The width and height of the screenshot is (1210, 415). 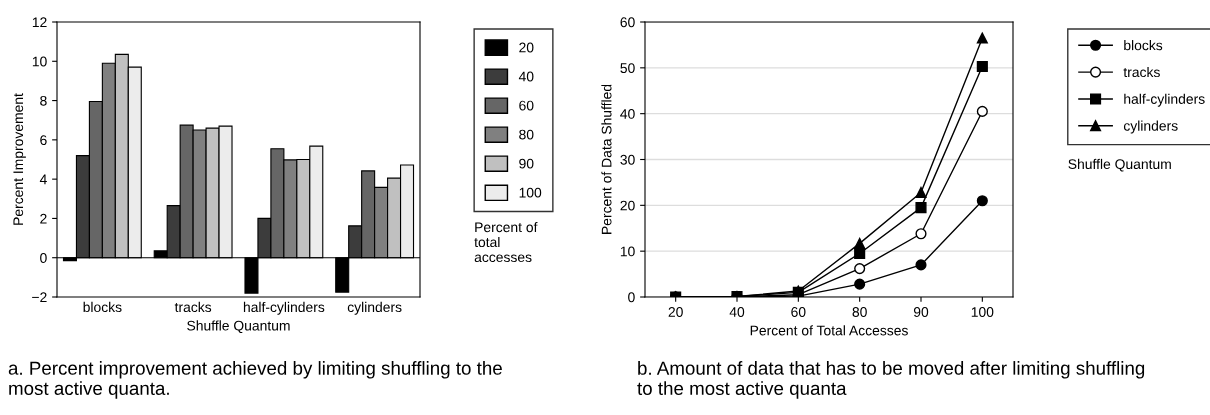 What do you see at coordinates (102, 307) in the screenshot?
I see `x-tick-label: blocks` at bounding box center [102, 307].